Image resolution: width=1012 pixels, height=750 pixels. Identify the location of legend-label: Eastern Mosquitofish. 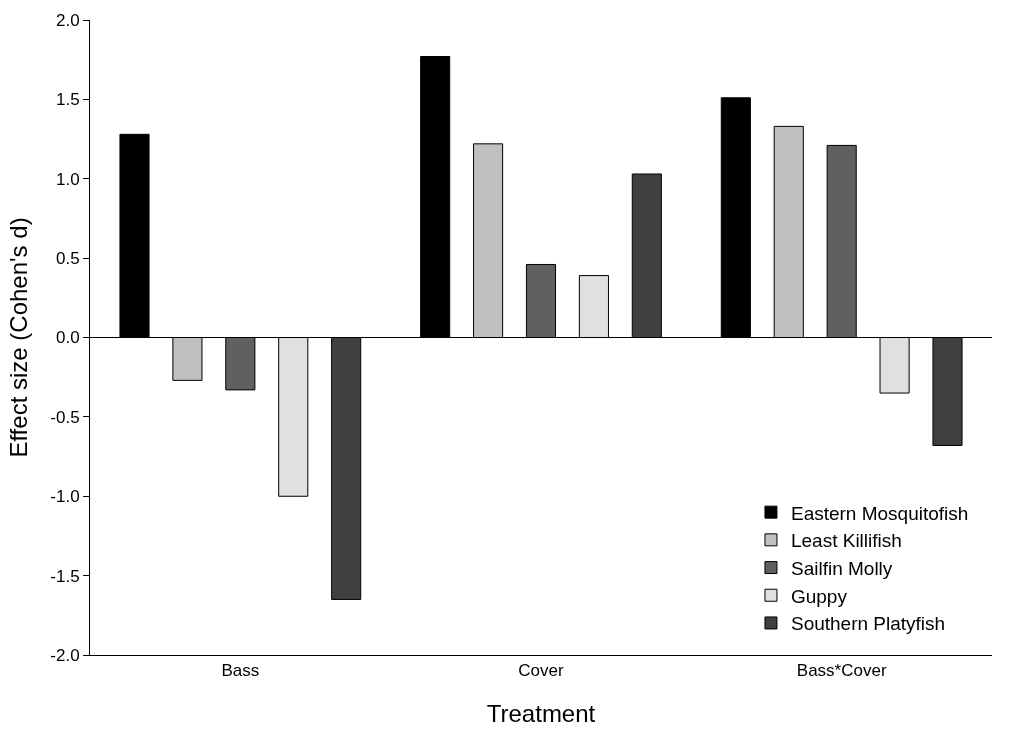
(879, 513).